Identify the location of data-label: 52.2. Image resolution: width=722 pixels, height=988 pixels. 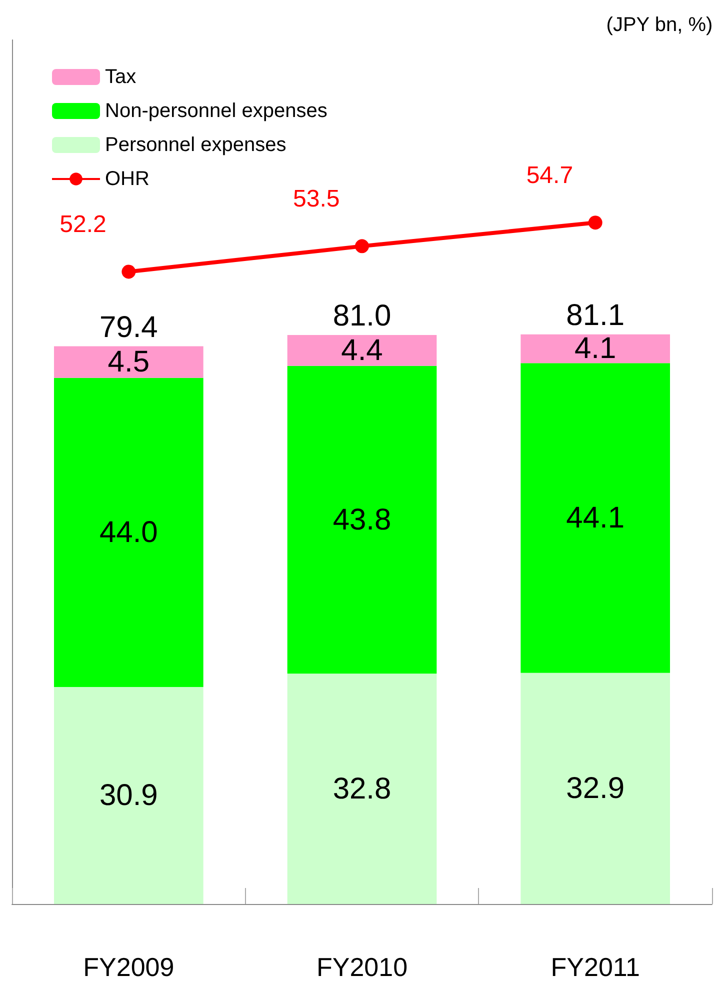
(83, 224).